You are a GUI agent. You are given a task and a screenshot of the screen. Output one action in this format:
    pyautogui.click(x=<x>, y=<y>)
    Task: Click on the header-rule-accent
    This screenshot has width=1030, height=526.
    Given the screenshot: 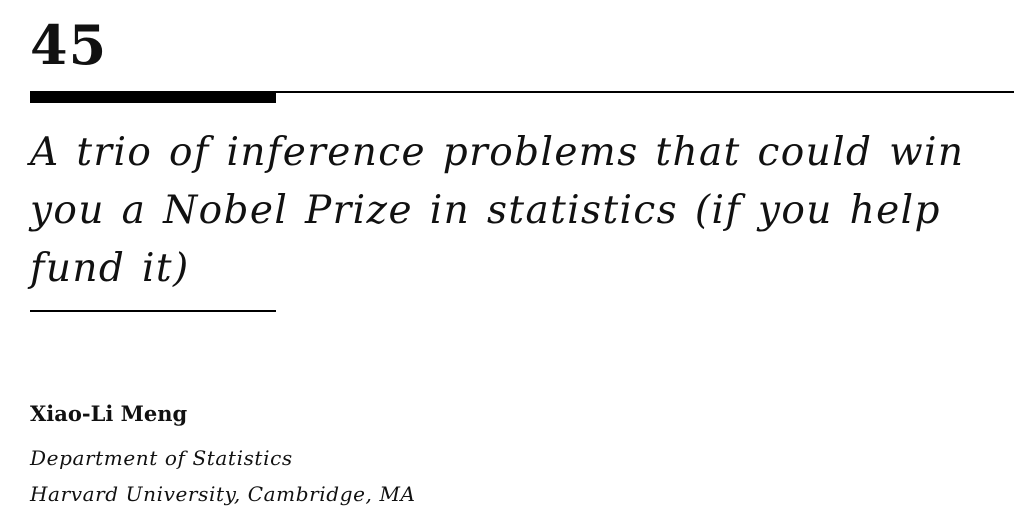 What is the action you would take?
    pyautogui.click(x=153, y=97)
    